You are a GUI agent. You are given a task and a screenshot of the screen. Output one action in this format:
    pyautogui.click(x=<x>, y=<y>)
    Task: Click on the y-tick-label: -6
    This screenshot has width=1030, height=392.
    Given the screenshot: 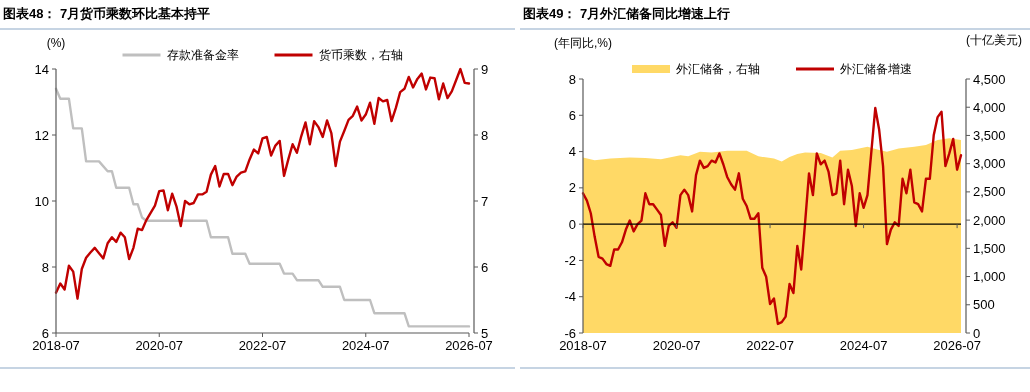 What is the action you would take?
    pyautogui.click(x=570, y=333)
    